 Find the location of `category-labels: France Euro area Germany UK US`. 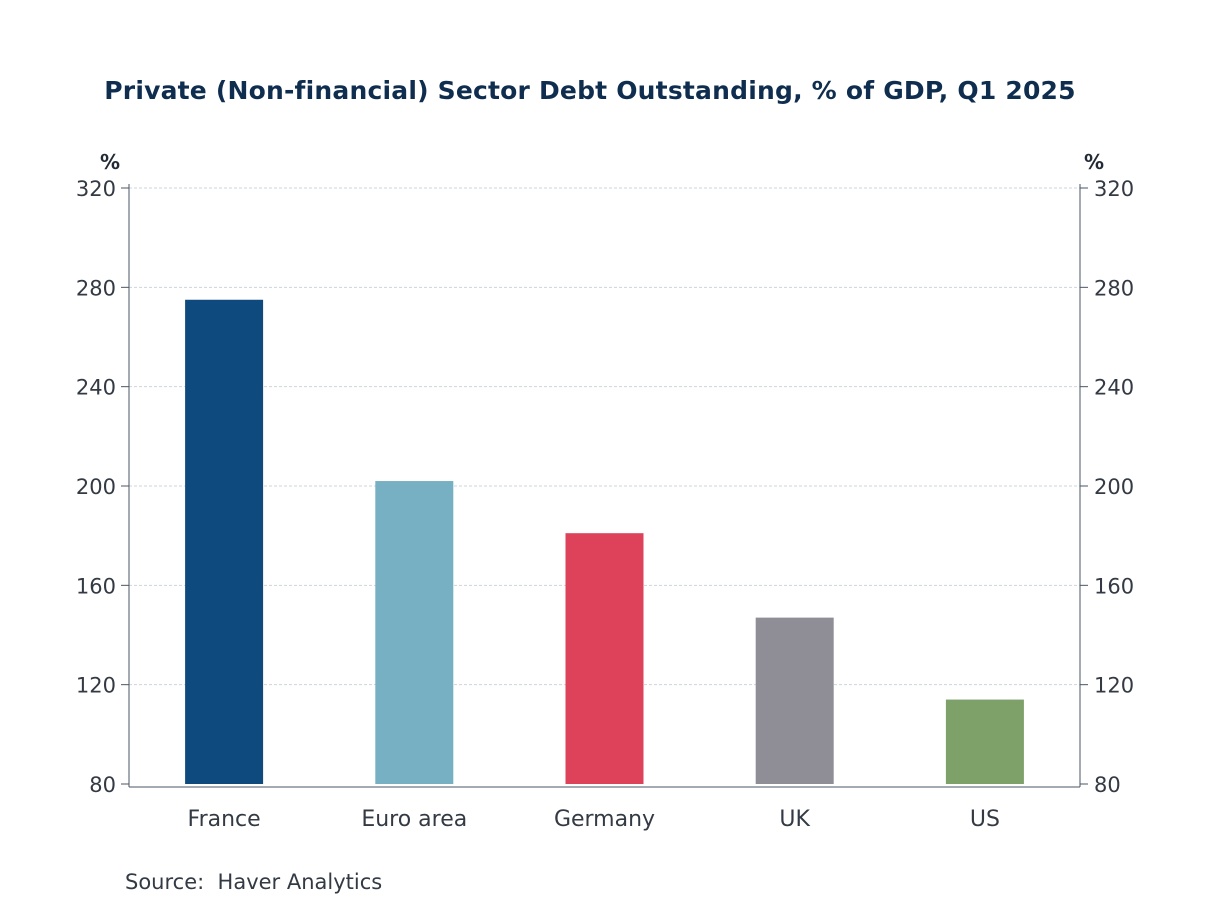

category-labels: France Euro area Germany UK US is located at coordinates (594, 819).